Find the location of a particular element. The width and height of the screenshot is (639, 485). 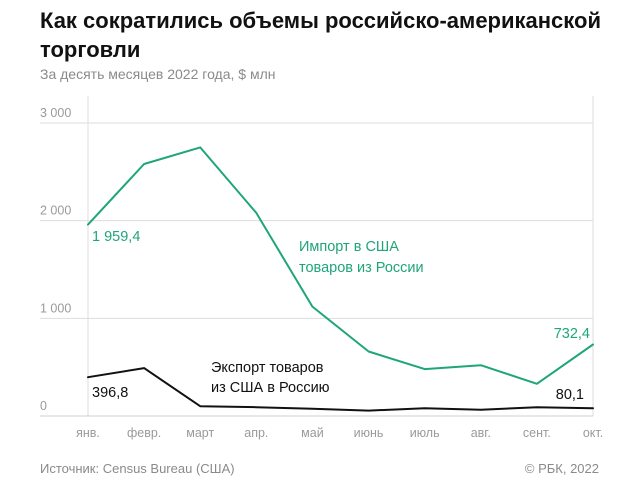

series-label-export: из США в Россию is located at coordinates (270, 388).